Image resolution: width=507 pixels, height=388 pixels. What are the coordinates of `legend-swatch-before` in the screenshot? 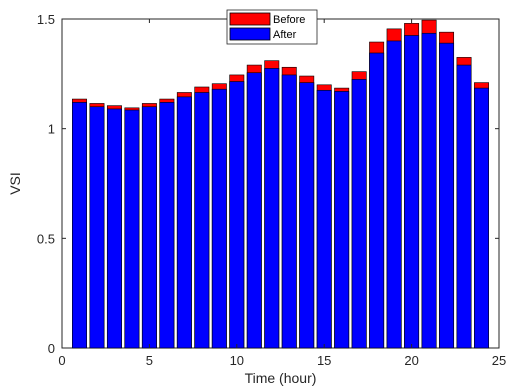 It's located at (250, 19).